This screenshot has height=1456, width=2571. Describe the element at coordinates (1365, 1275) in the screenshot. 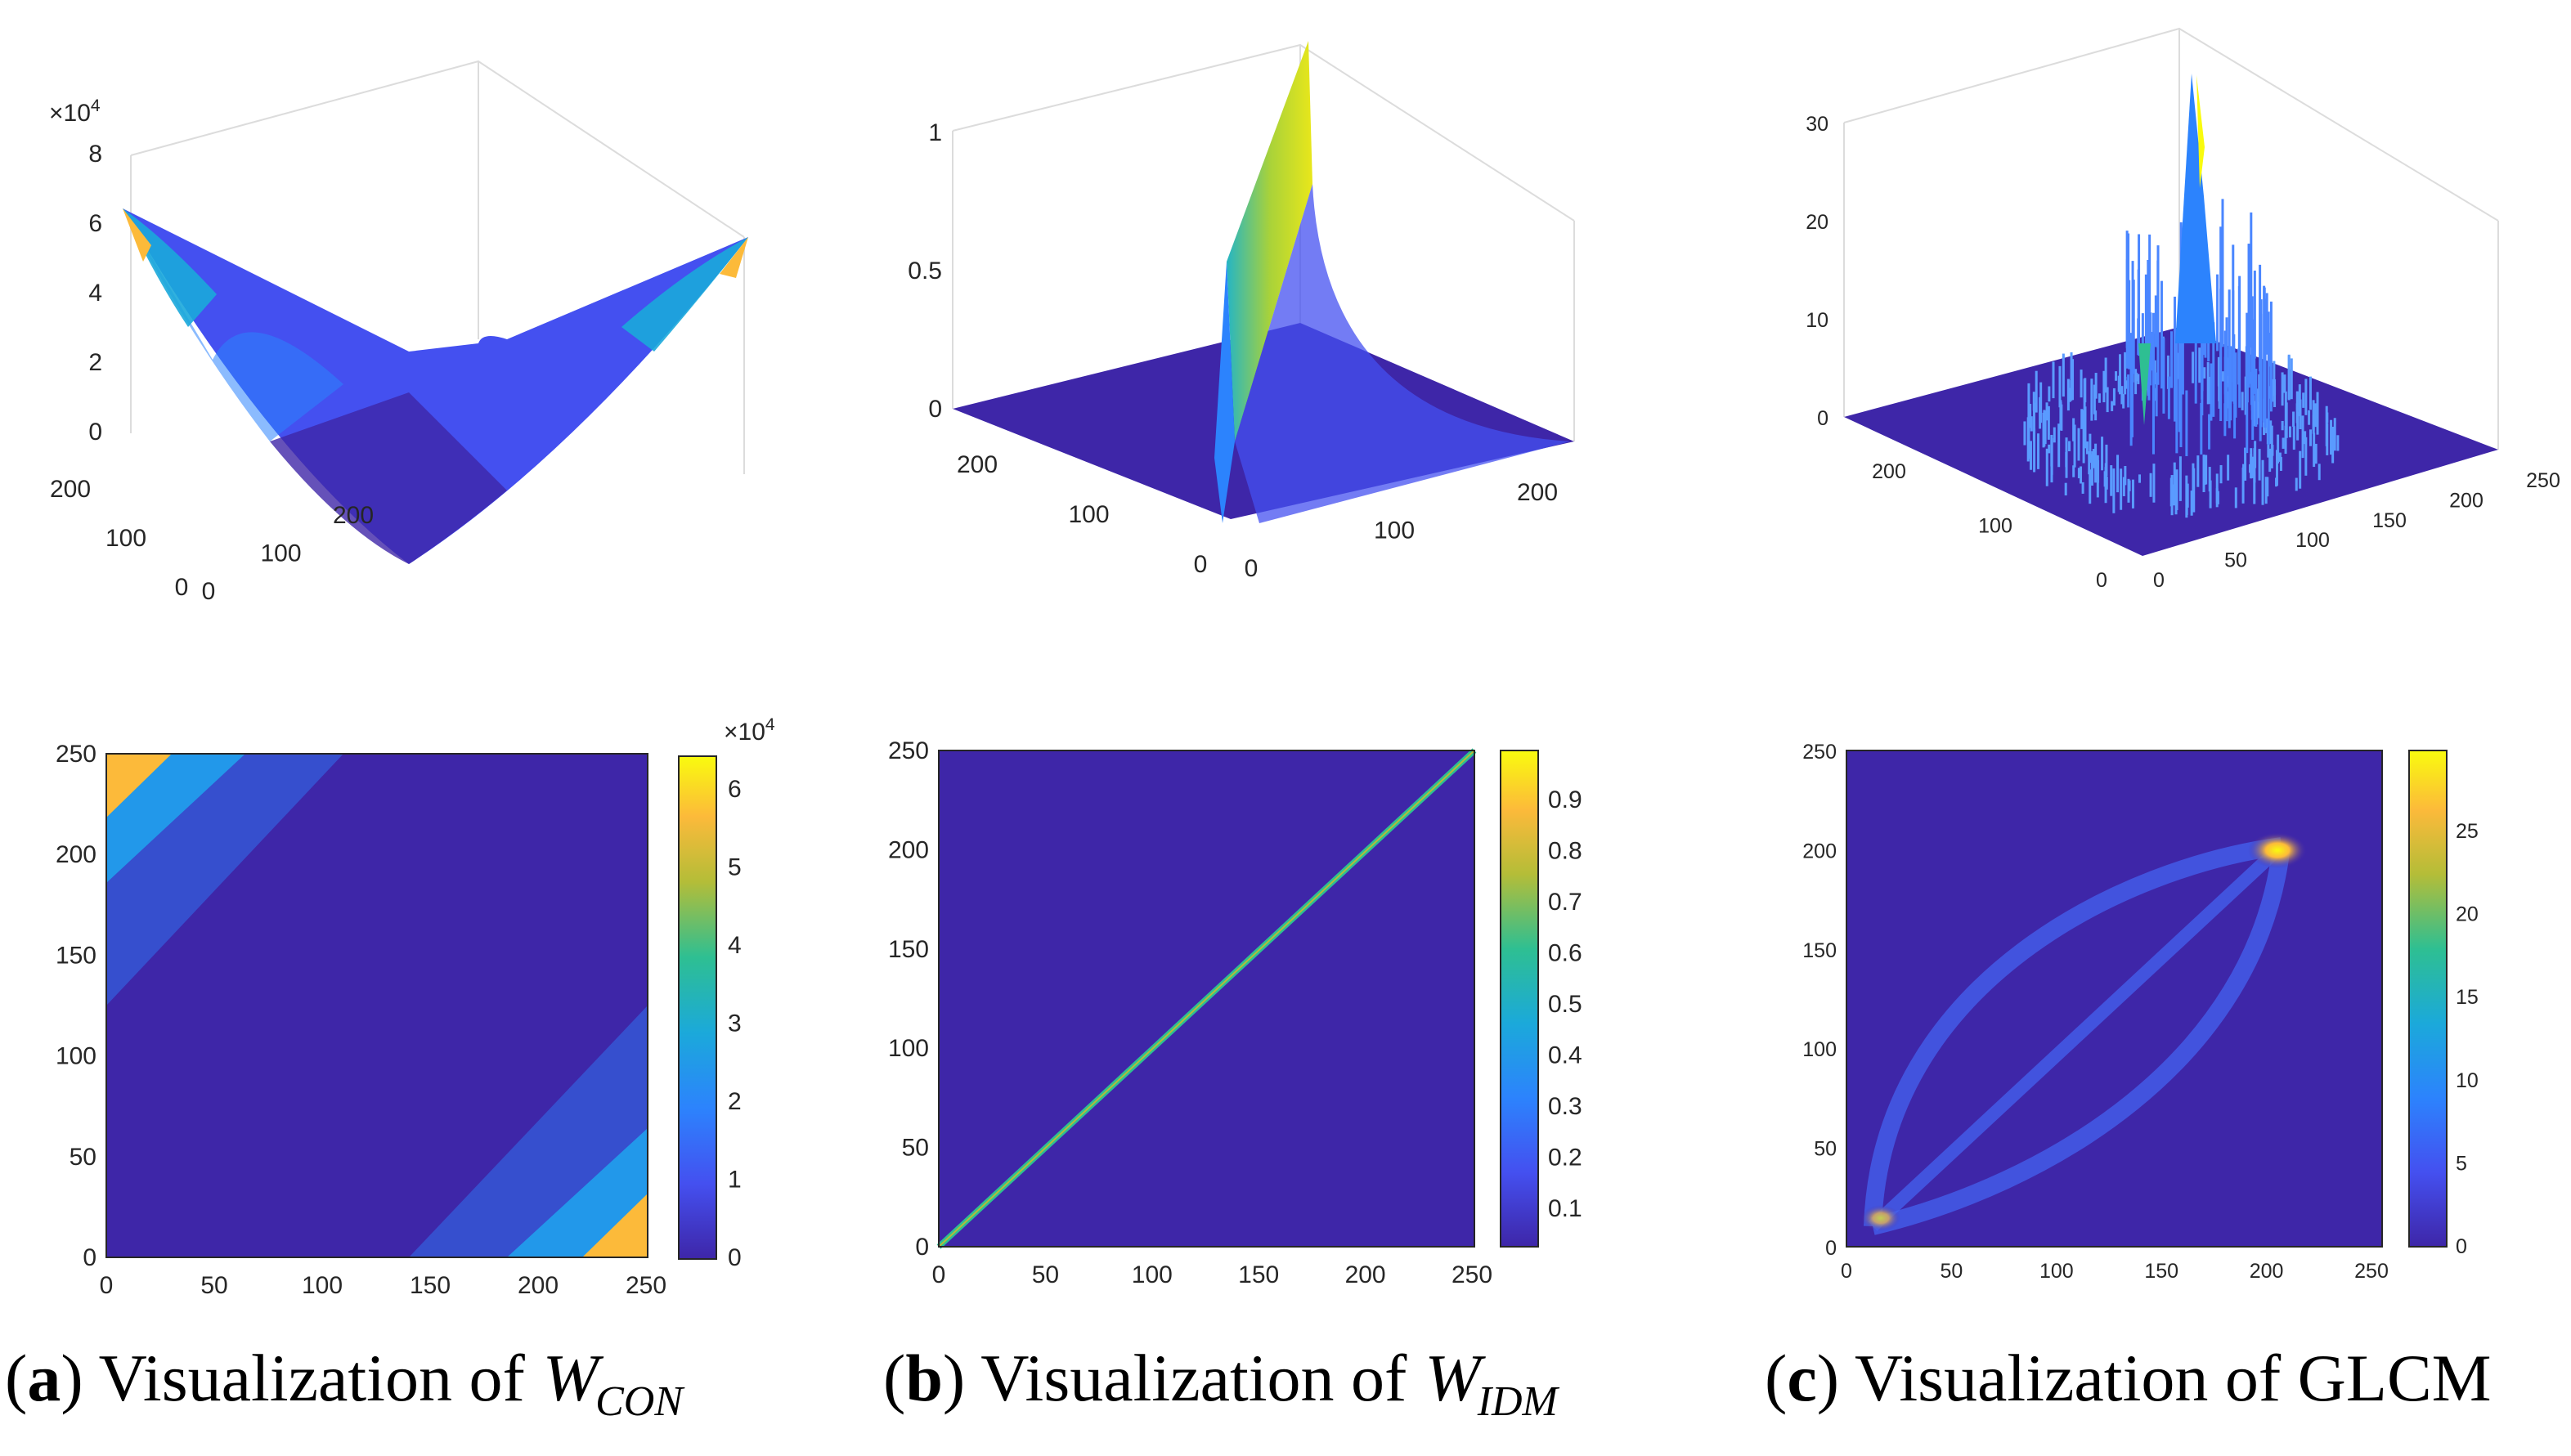

I see `heat-b-xtick: 200` at that location.